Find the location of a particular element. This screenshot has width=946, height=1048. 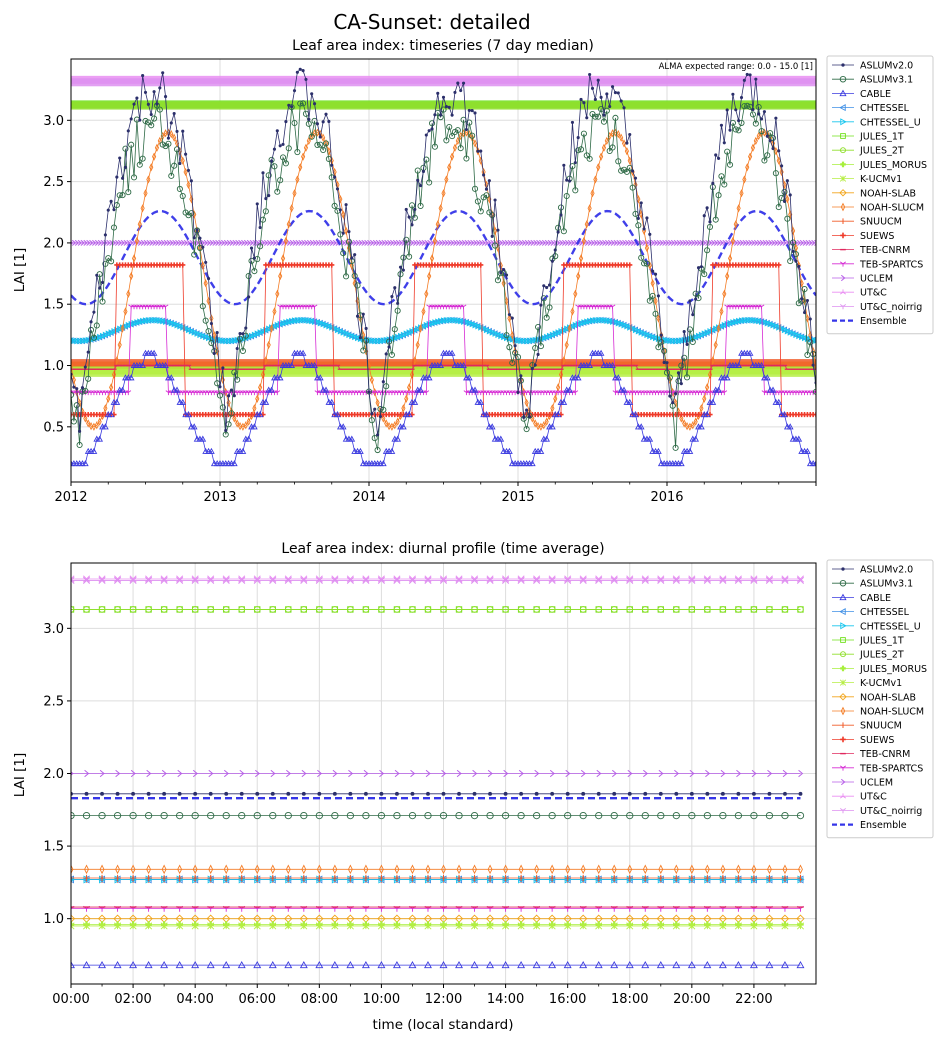

legend-entry-teb-spartcs: TEB-SPARTCS is located at coordinates (877, 264).